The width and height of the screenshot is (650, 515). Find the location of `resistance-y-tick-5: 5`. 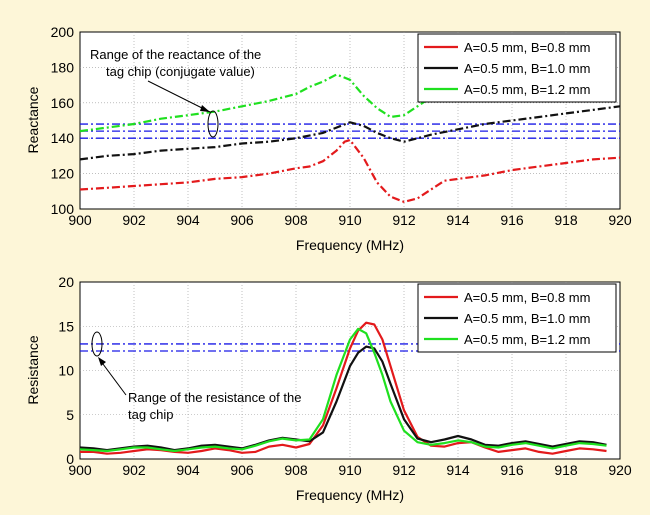

resistance-y-tick-5: 5 is located at coordinates (70, 415).